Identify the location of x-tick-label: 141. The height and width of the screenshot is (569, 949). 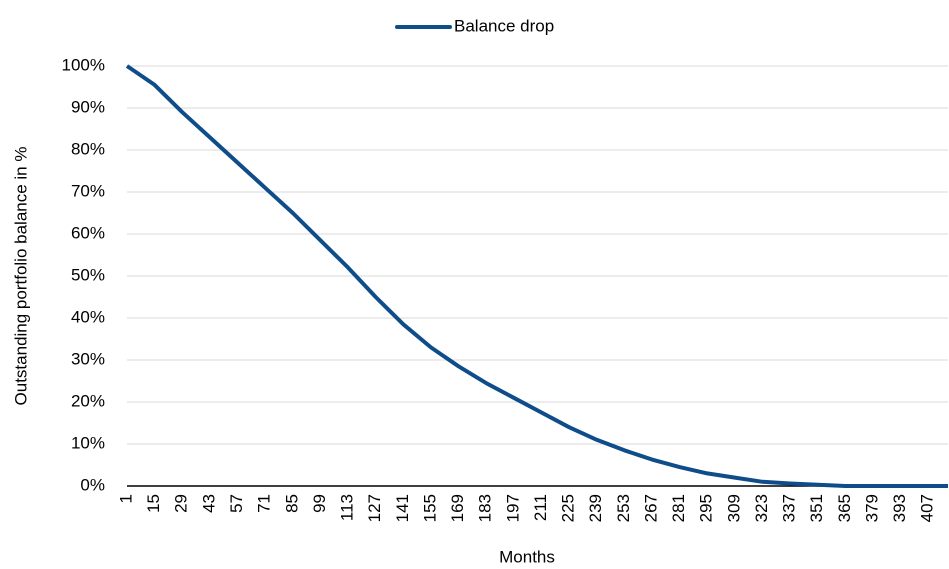
(402, 508).